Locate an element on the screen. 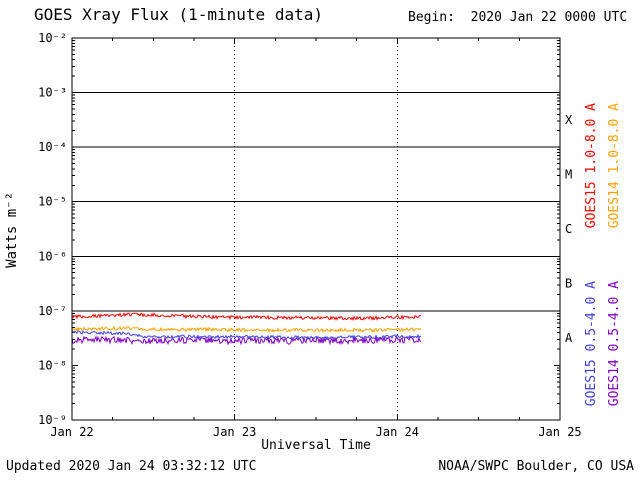 The height and width of the screenshot is (480, 640). y-tick-label: 10⁻⁴ is located at coordinates (52, 147).